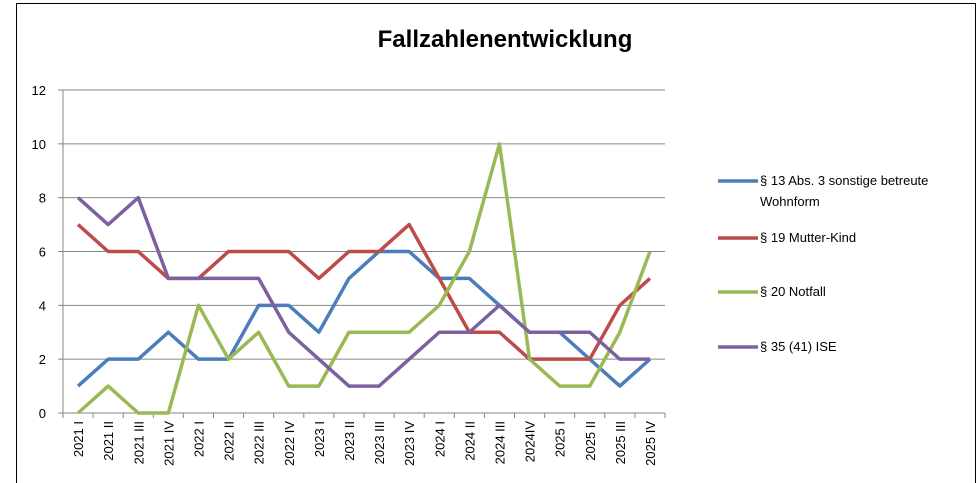 This screenshot has width=980, height=483. Describe the element at coordinates (793, 291) in the screenshot. I see `legend-label: § 20 Notfall` at that location.